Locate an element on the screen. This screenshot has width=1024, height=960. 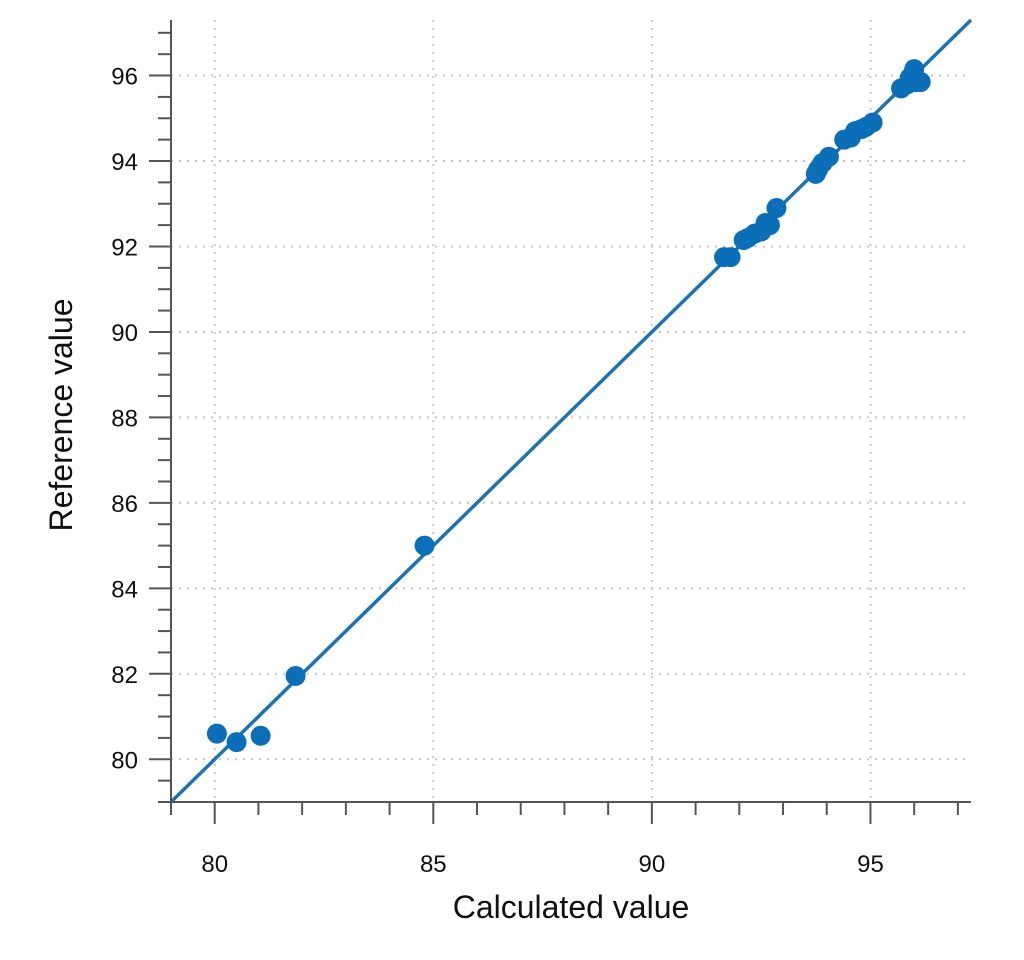
y-tick-label: 82 is located at coordinates (124, 675).